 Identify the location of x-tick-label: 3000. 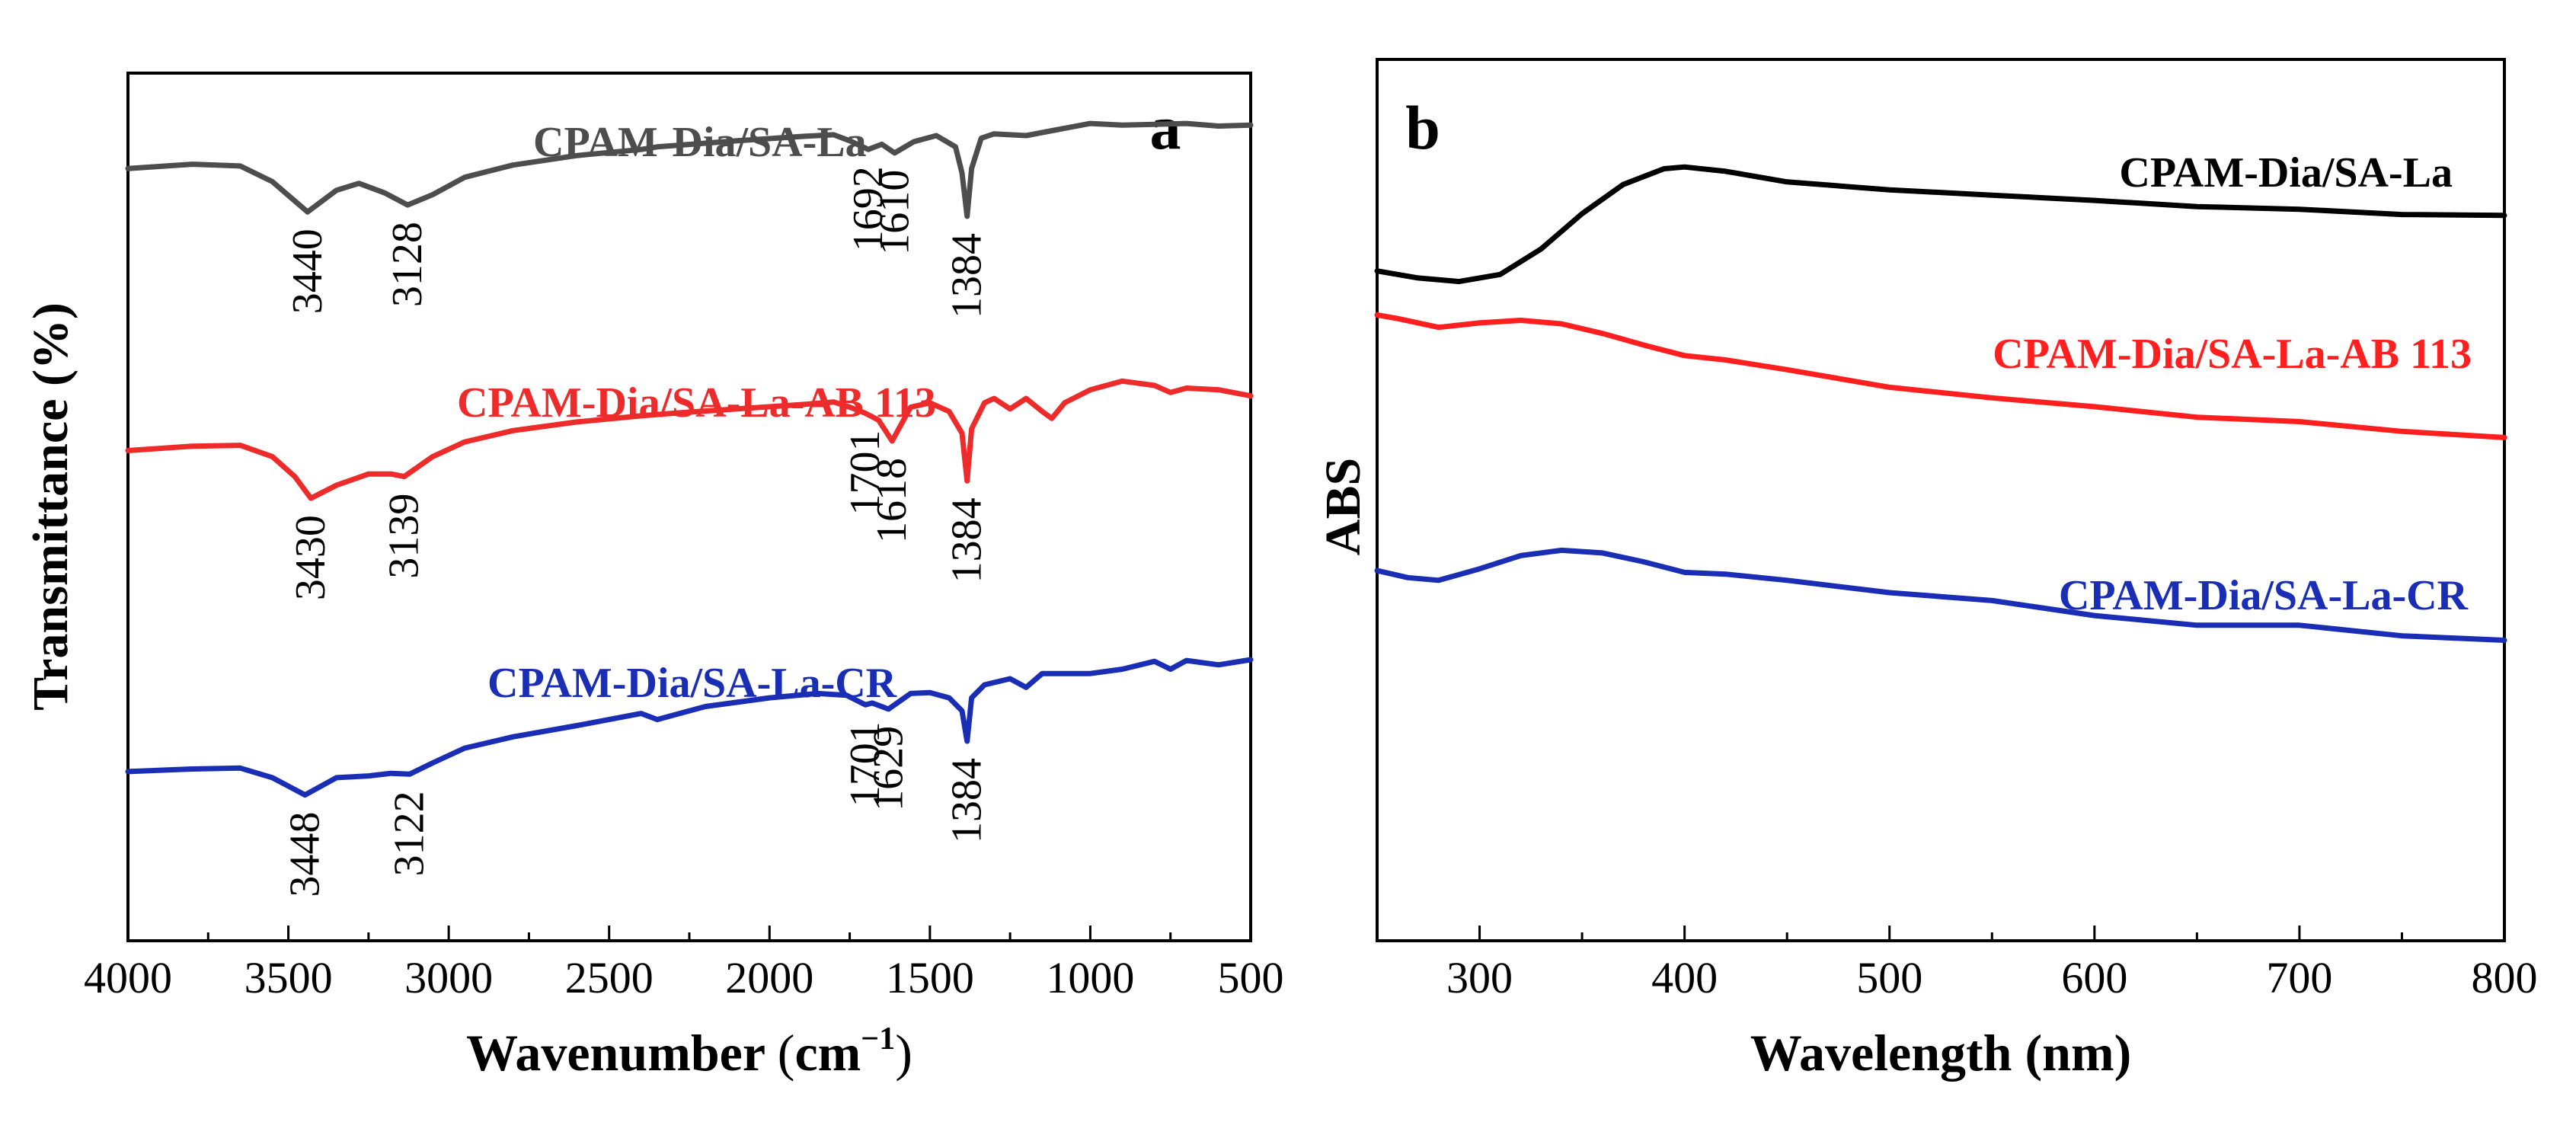
(449, 977).